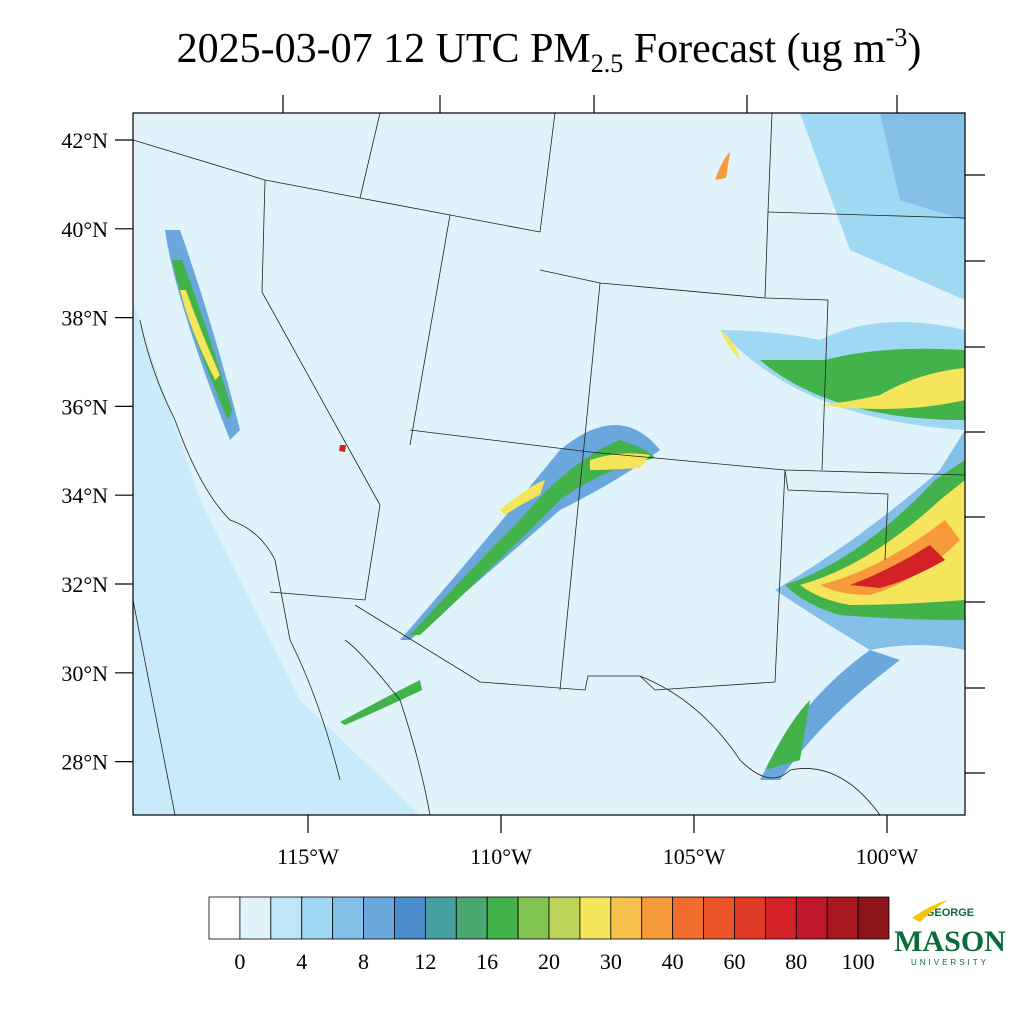  Describe the element at coordinates (914, 49) in the screenshot. I see `title-end: )` at that location.